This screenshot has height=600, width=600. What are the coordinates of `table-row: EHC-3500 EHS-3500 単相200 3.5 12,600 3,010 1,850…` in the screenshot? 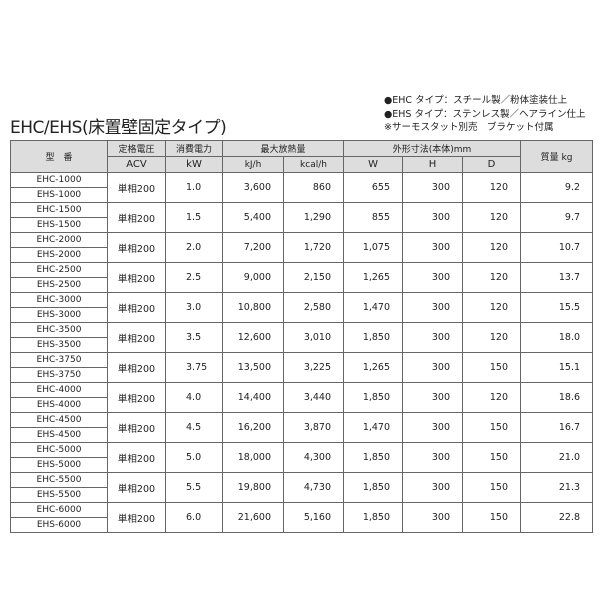 It's located at (302, 337).